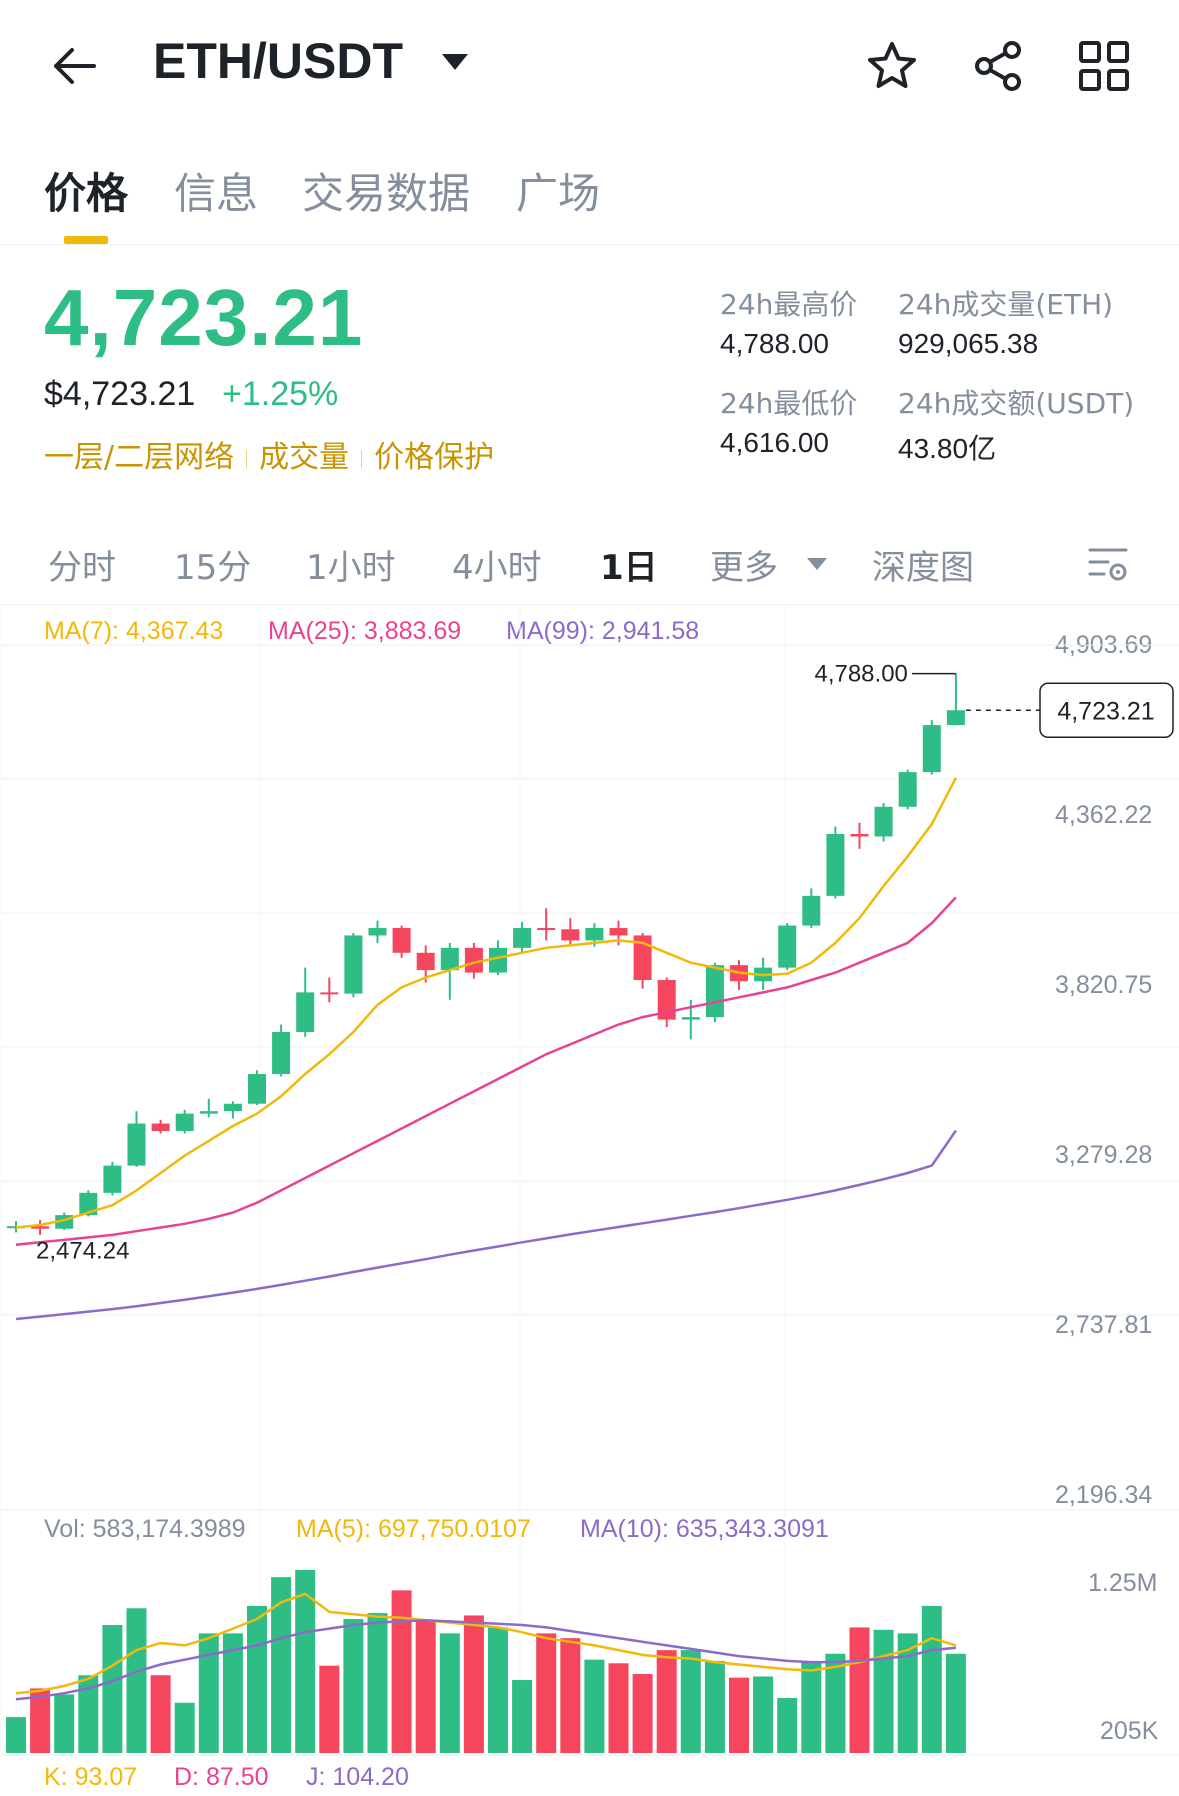 The height and width of the screenshot is (1796, 1179). What do you see at coordinates (204, 317) in the screenshot?
I see `last-price: 4,723.21` at bounding box center [204, 317].